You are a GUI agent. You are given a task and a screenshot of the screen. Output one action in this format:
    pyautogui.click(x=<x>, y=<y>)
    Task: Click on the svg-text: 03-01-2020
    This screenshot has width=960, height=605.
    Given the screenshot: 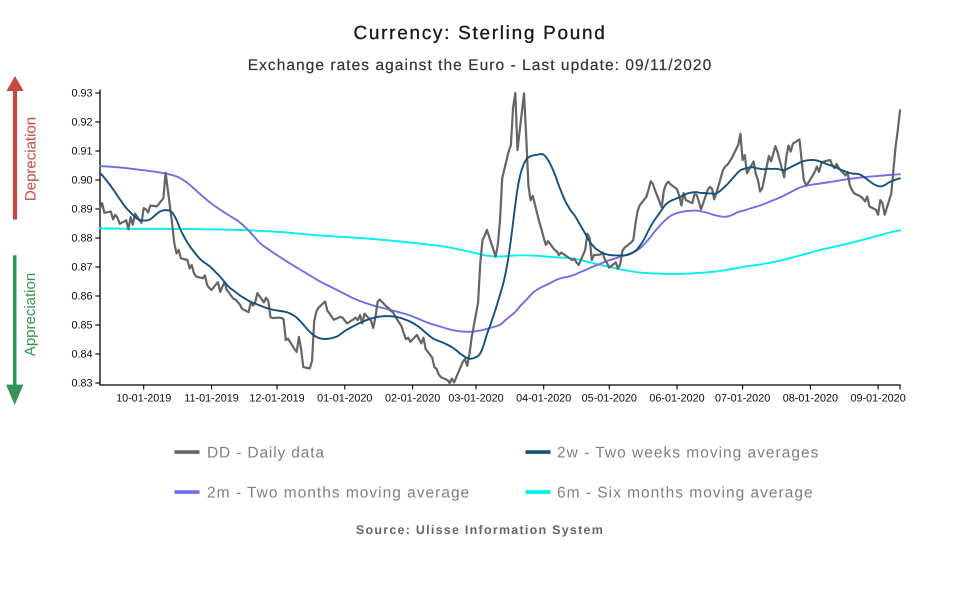 What is the action you would take?
    pyautogui.click(x=475, y=399)
    